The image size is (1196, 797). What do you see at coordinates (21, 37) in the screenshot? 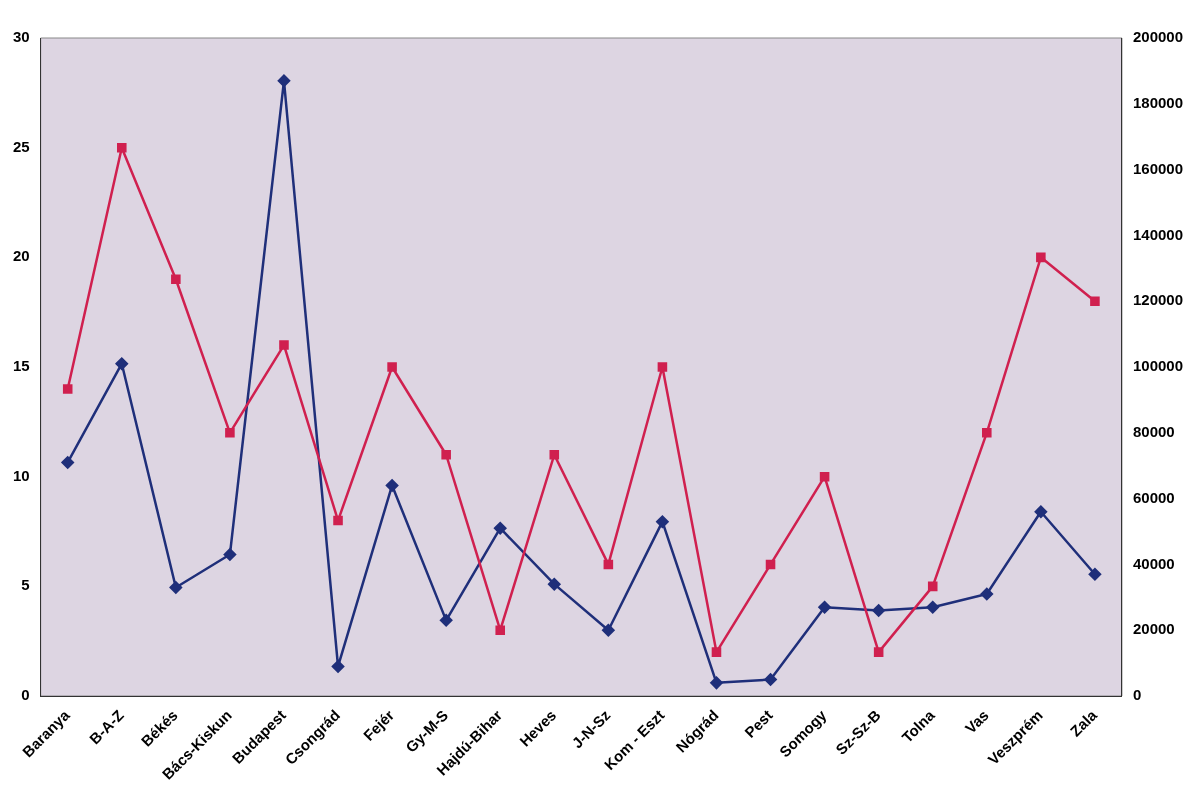
I see `y-tick-label: 30` at bounding box center [21, 37].